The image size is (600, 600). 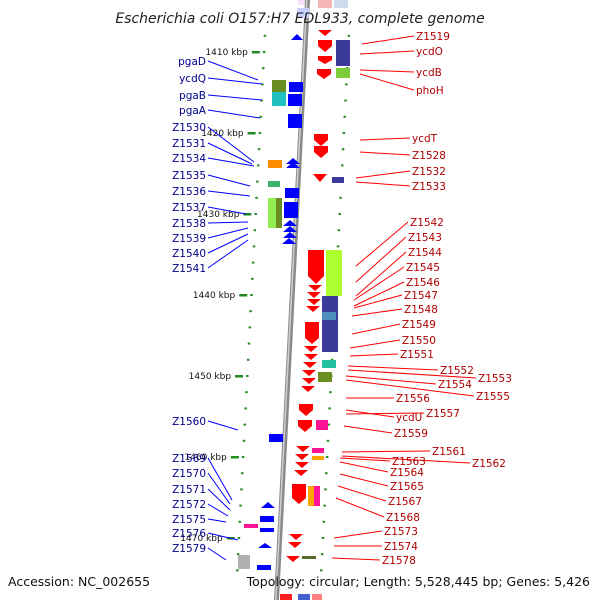 What do you see at coordinates (405, 502) in the screenshot?
I see `reverse-gene-label: Z1567` at bounding box center [405, 502].